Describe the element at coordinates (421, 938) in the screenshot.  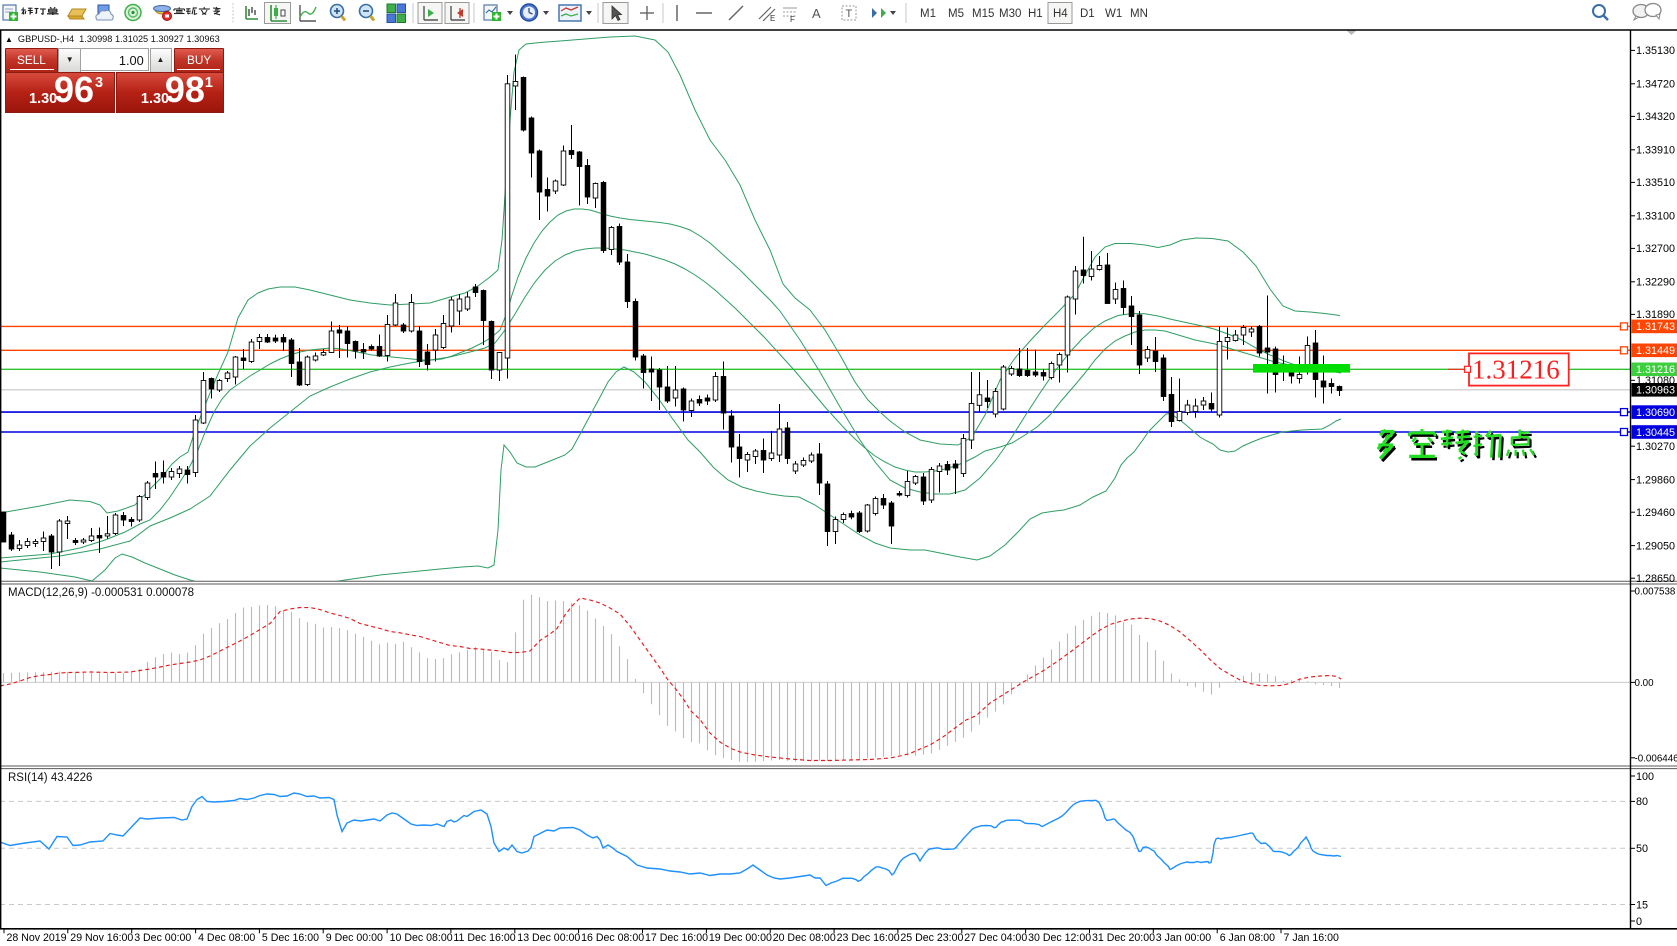
I see `svg-text: 10 Dec 08:00` at that location.